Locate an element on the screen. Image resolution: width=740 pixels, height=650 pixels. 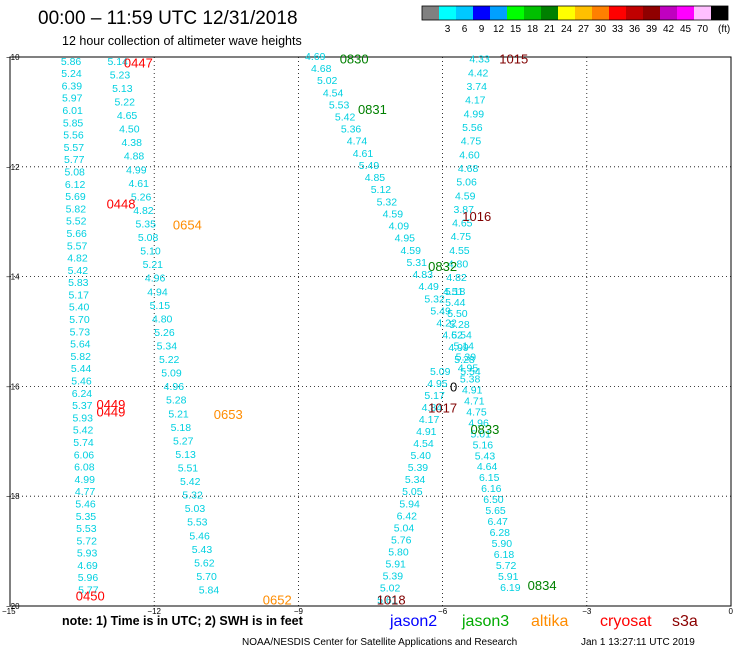
wave-height-point: 4.96 is located at coordinates (155, 279).